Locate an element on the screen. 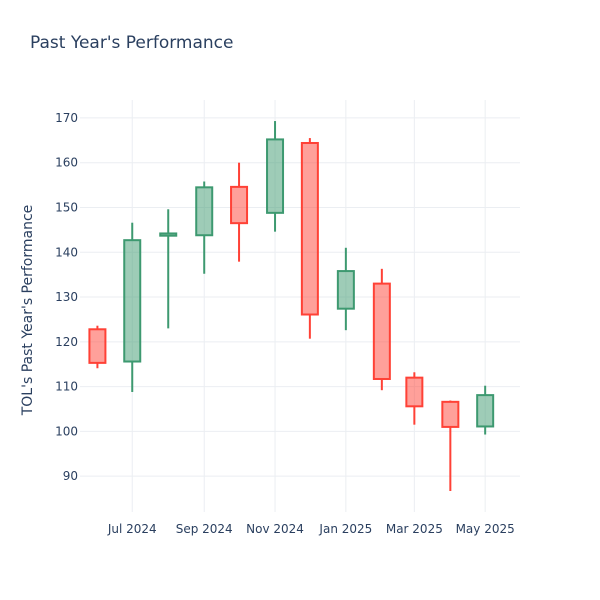 The height and width of the screenshot is (600, 600). y-tick-label: 130 is located at coordinates (66, 297).